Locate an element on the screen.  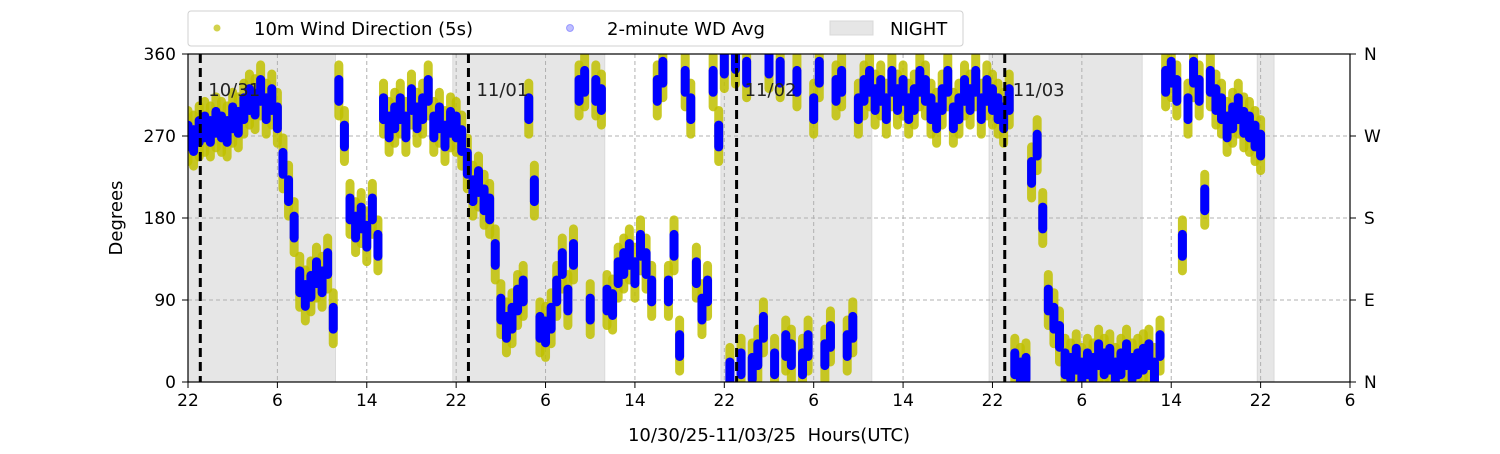
y2-tick-label: S is located at coordinates (1369, 219).